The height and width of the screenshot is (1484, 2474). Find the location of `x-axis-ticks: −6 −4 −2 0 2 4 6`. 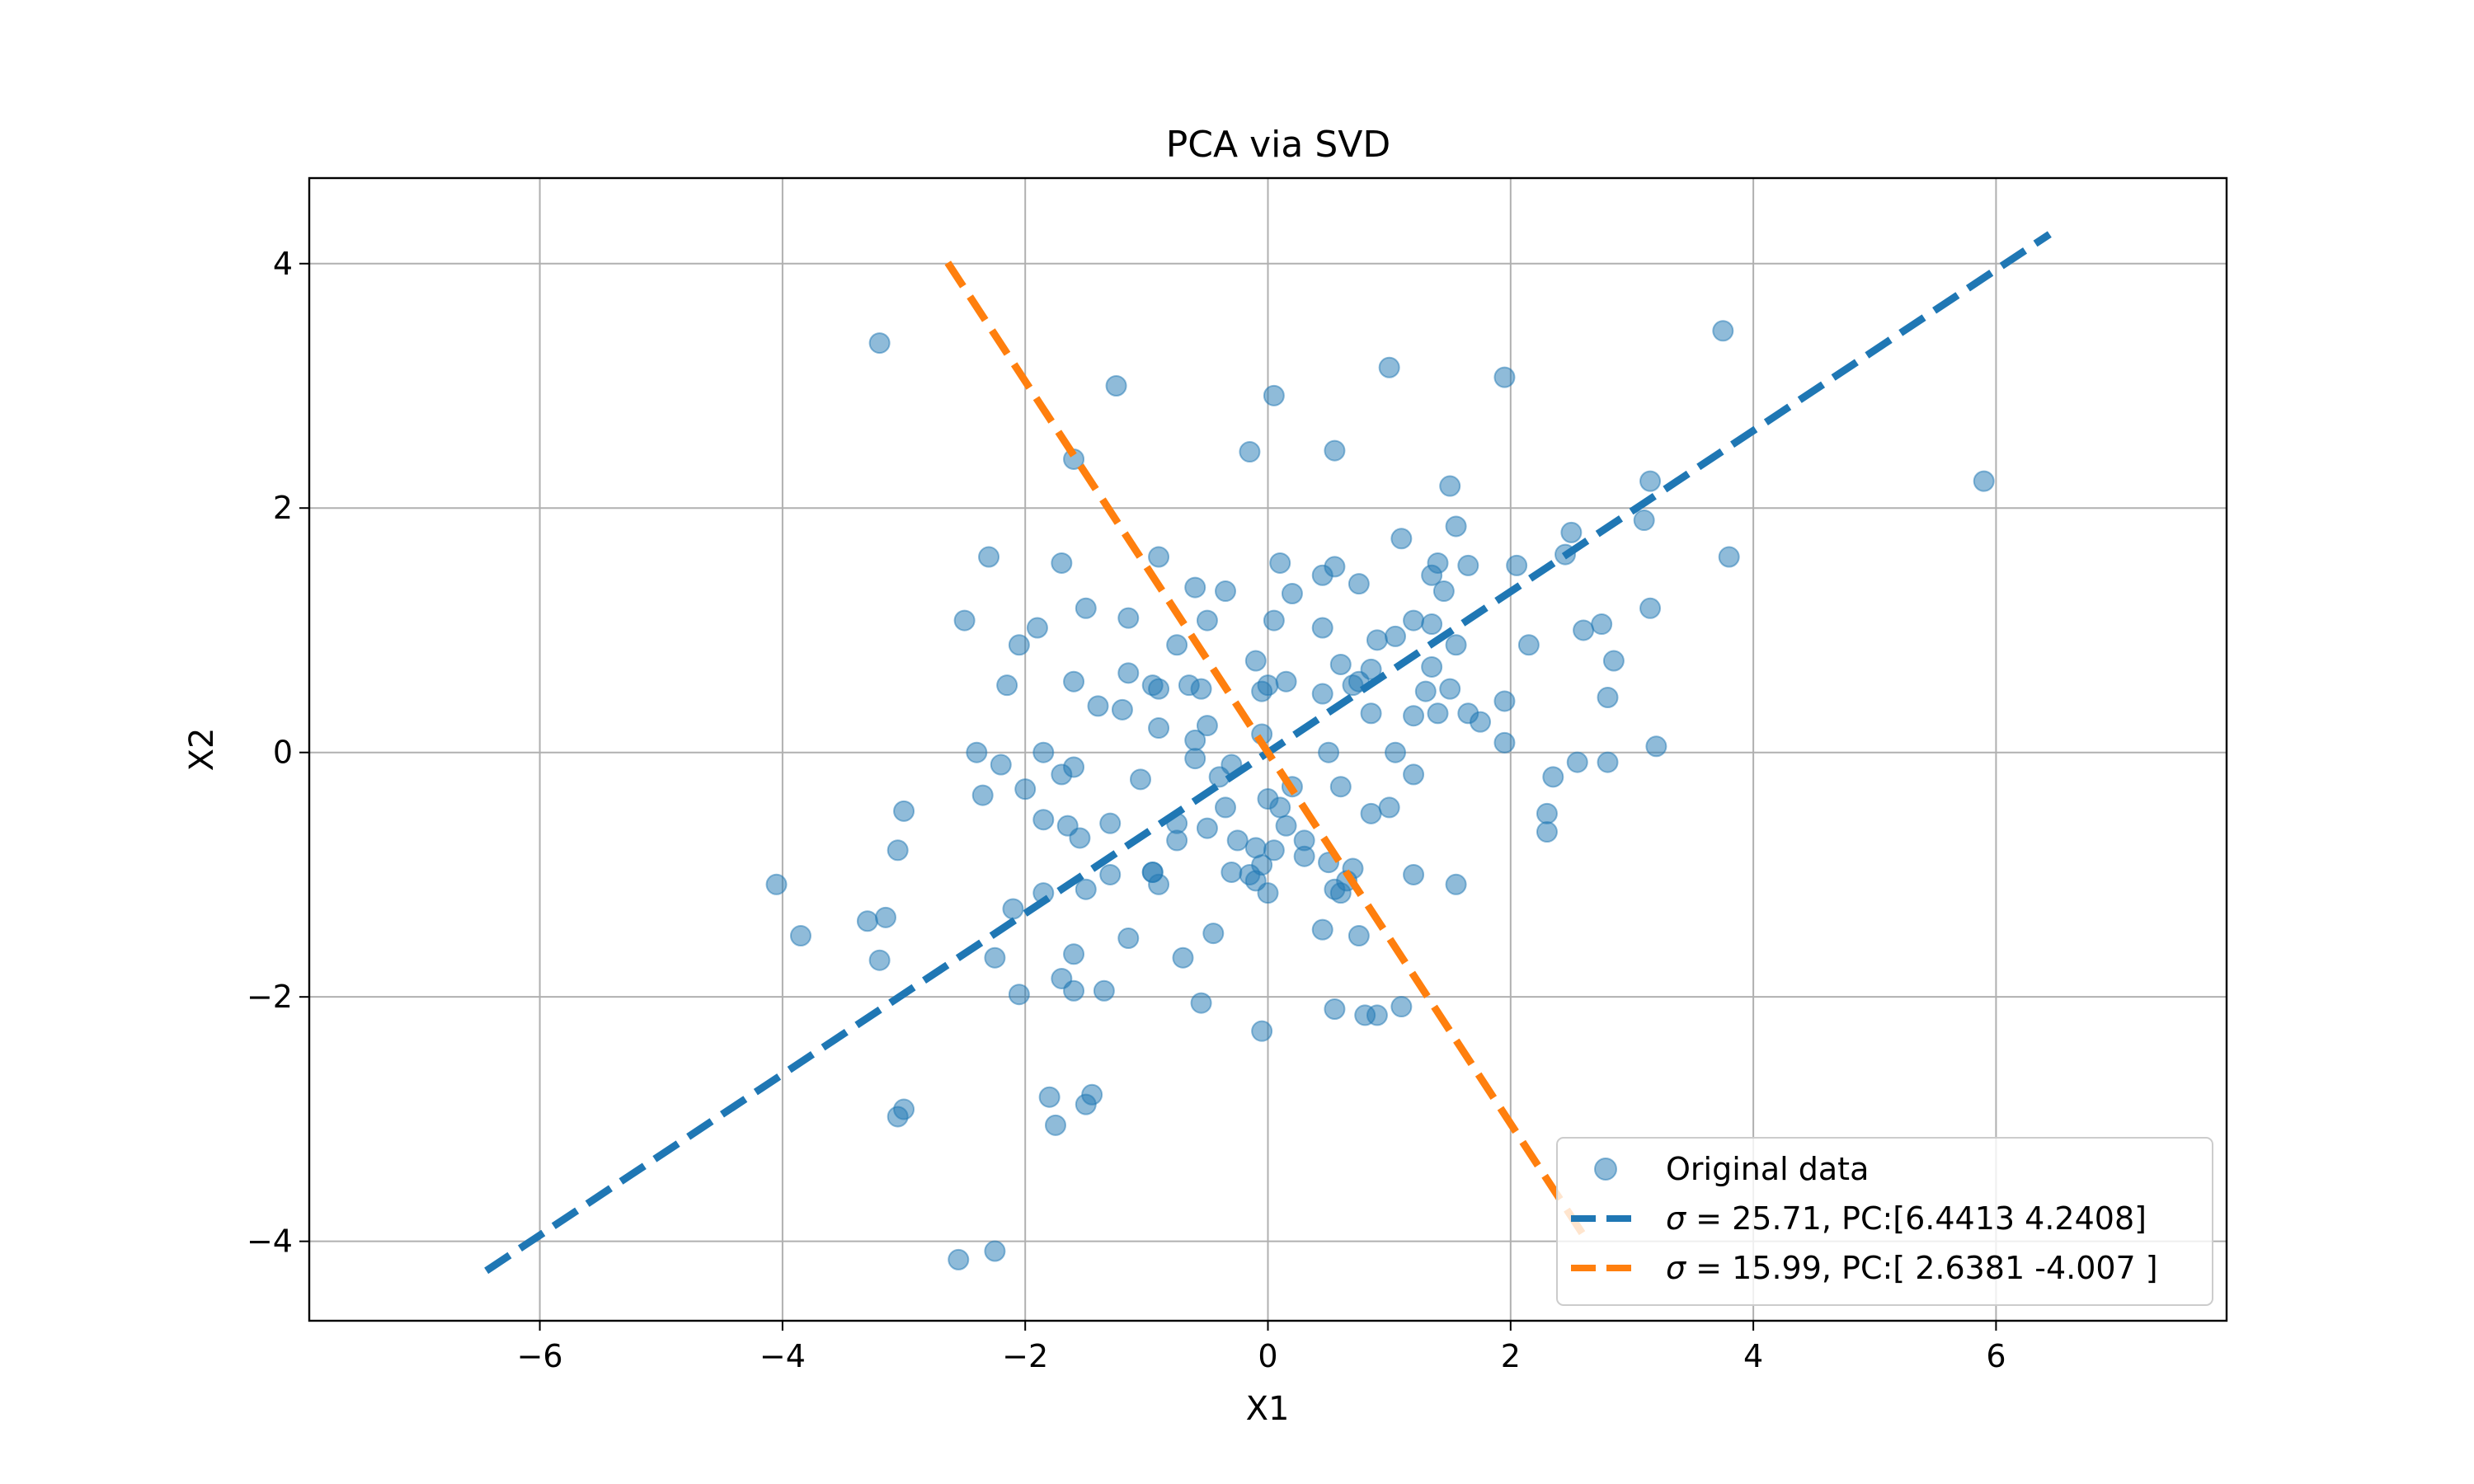

x-axis-ticks: −6 −4 −2 0 2 4 6 is located at coordinates (1261, 1347).